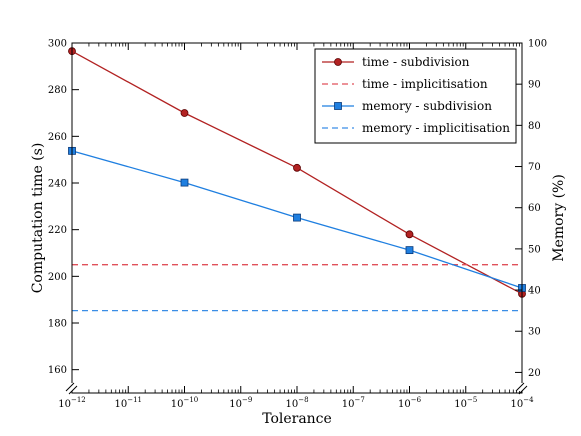 This screenshot has width=581, height=436. I want to click on x-tick-label: 10⁻¹², so click(72, 403).